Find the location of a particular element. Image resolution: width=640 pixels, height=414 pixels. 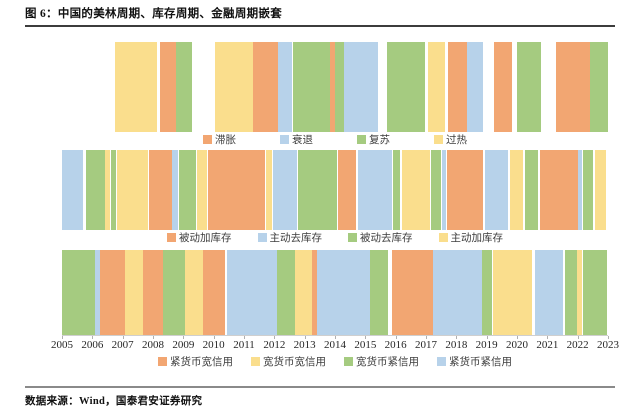

axis-tick-label: 2013 is located at coordinates (304, 345).